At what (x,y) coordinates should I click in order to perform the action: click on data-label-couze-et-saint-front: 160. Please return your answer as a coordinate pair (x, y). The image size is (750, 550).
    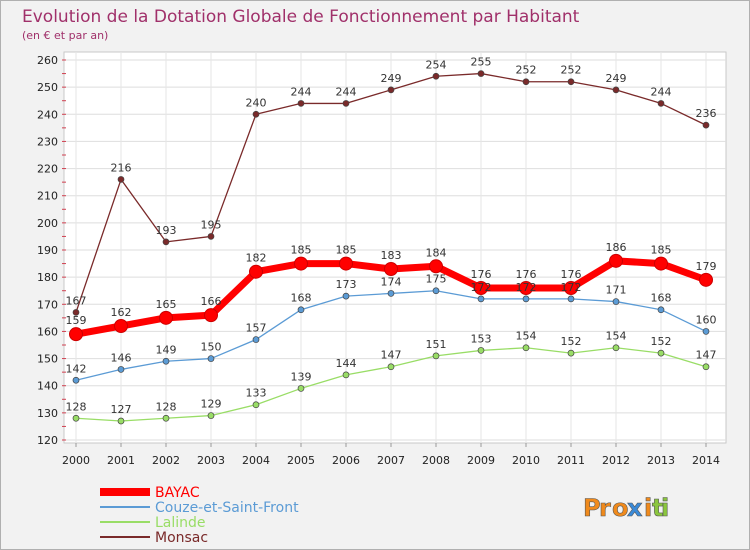
    Looking at the image, I should click on (706, 319).